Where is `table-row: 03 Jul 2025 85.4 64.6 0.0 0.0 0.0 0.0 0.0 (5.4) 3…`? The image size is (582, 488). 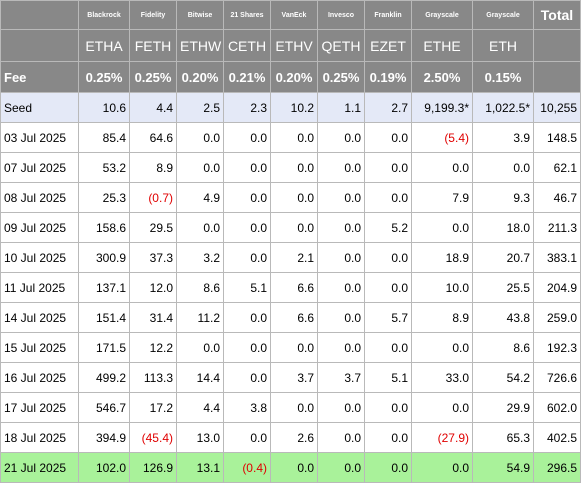 table-row: 03 Jul 2025 85.4 64.6 0.0 0.0 0.0 0.0 0.0 (5.4) 3… is located at coordinates (290, 137).